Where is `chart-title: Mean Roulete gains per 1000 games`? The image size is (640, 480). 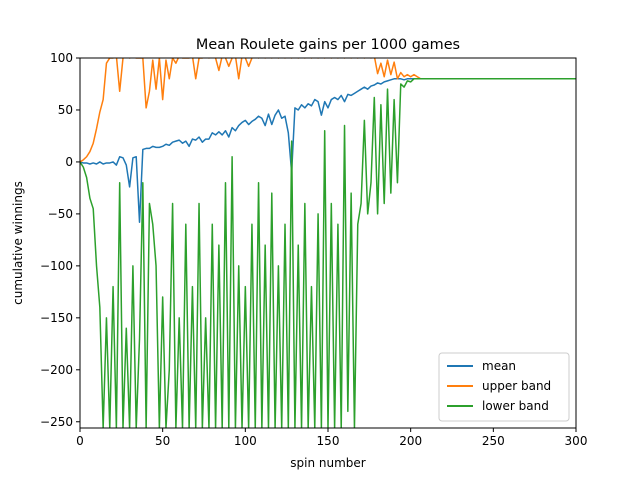 chart-title: Mean Roulete gains per 1000 games is located at coordinates (328, 45).